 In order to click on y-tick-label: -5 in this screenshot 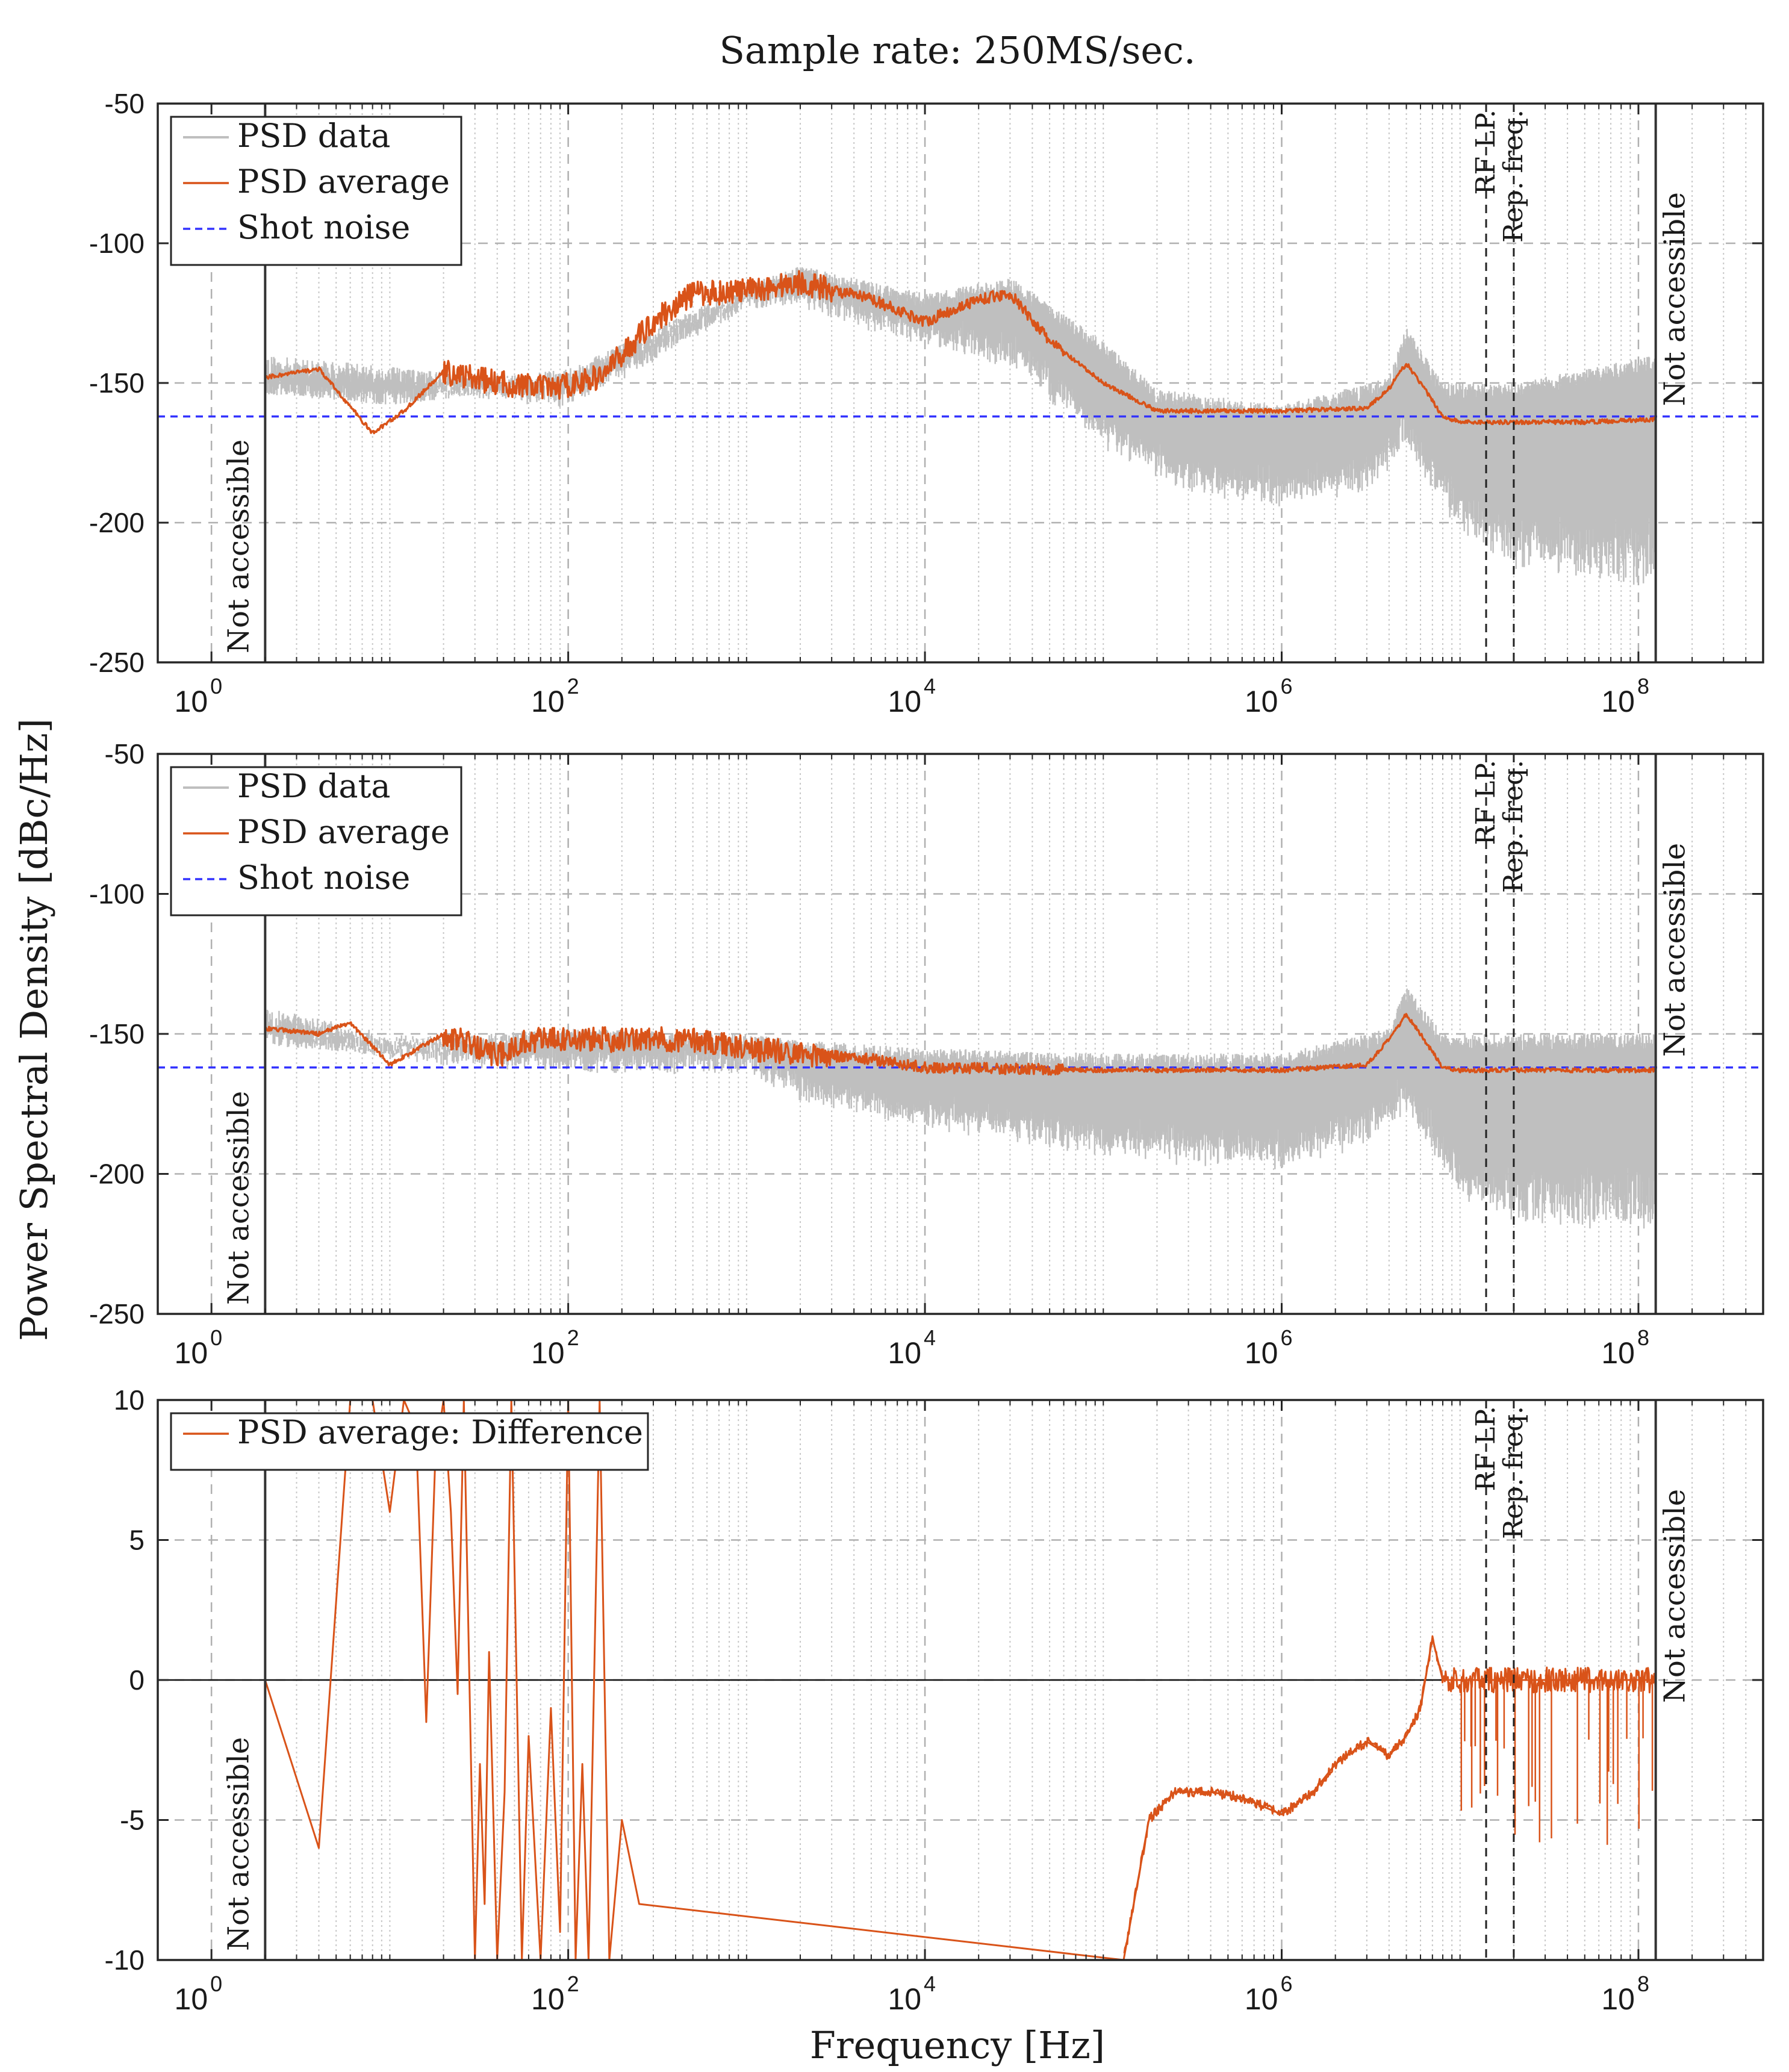, I will do `click(132, 1821)`.